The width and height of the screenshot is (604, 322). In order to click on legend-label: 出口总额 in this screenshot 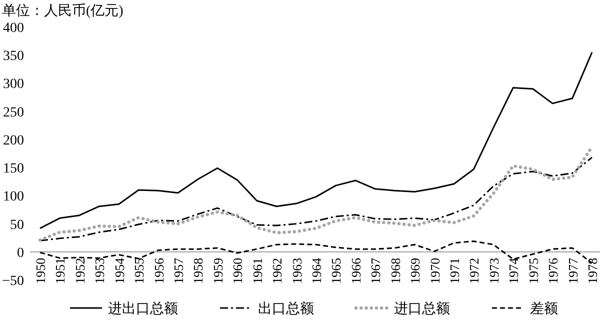, I will do `click(286, 309)`.